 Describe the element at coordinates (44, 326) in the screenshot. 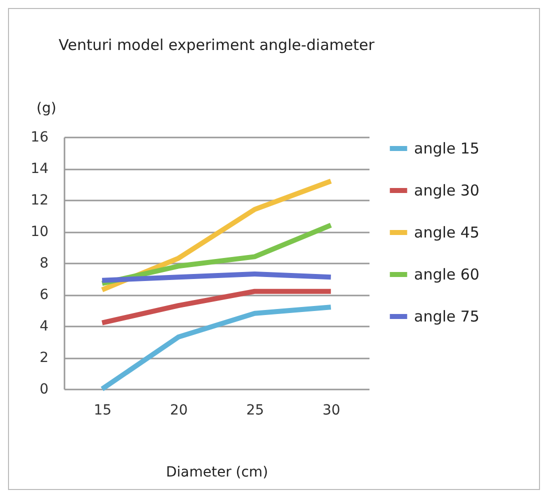

I see `y-tick-label: 4` at that location.